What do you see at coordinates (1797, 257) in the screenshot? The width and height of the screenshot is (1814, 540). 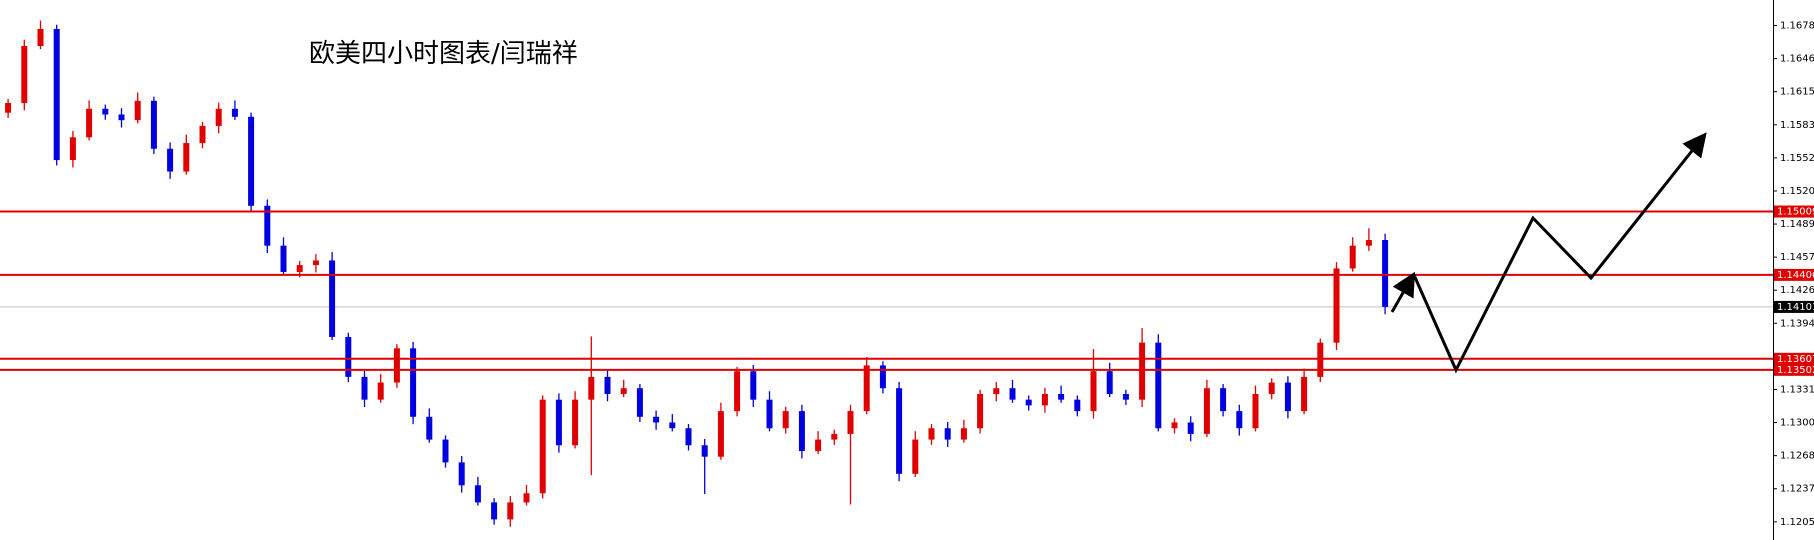 I see `y-tick-label: 1.14575` at bounding box center [1797, 257].